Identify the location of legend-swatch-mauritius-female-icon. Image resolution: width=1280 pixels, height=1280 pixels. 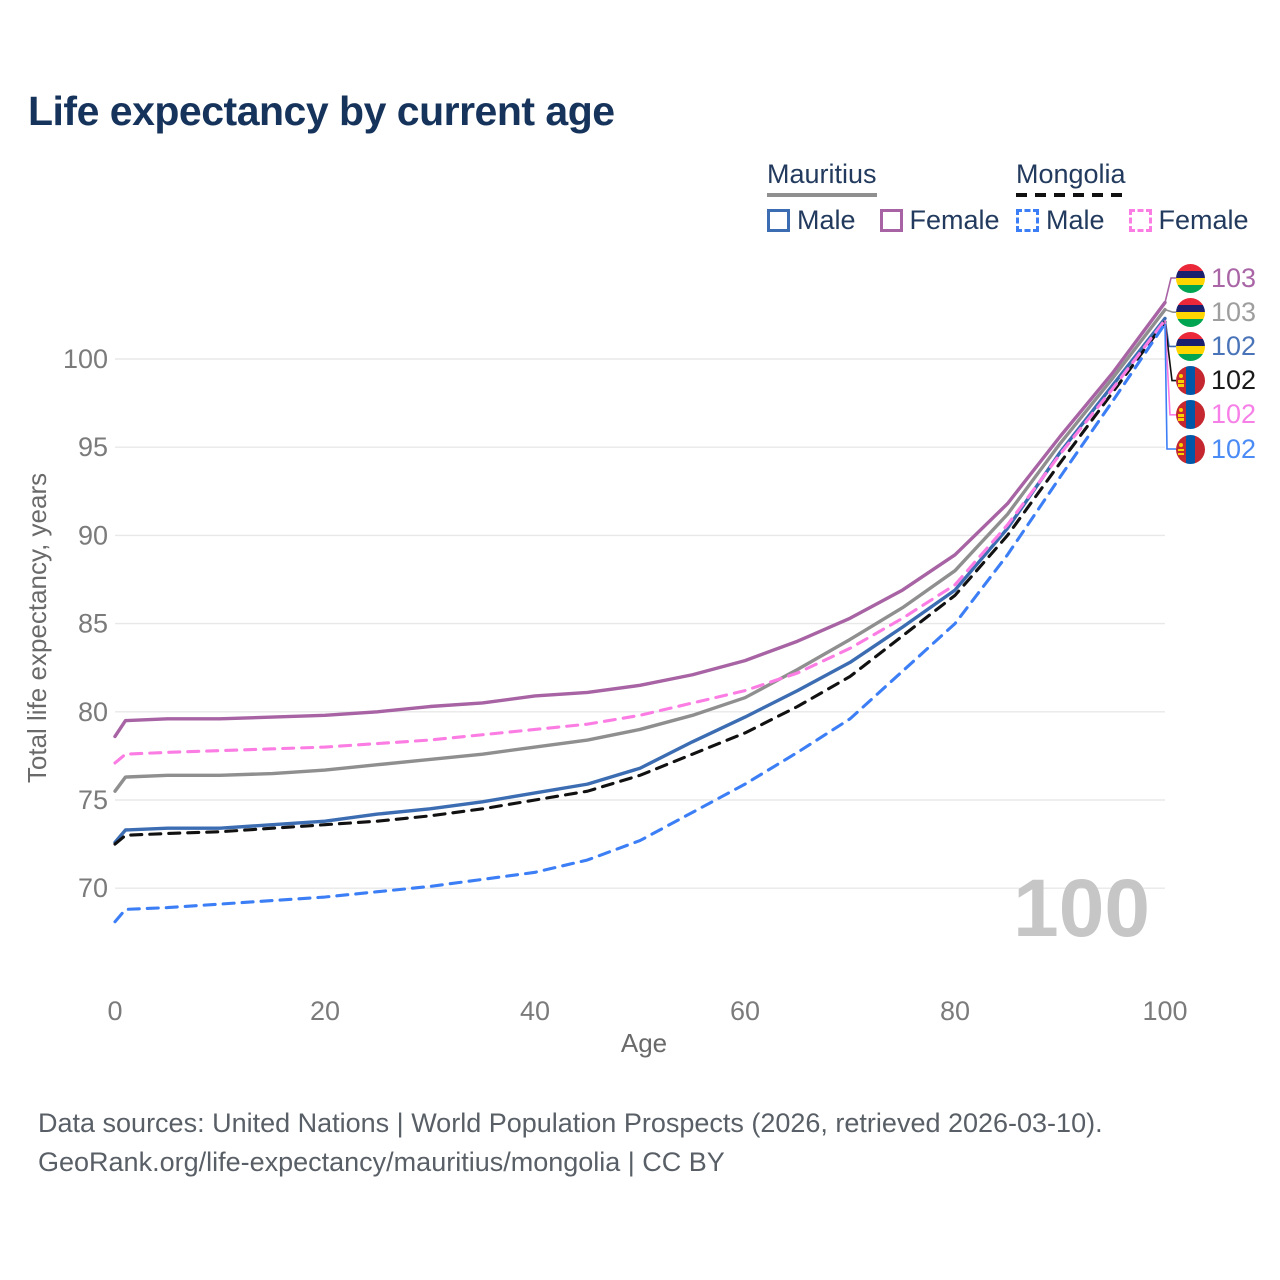
(891, 220).